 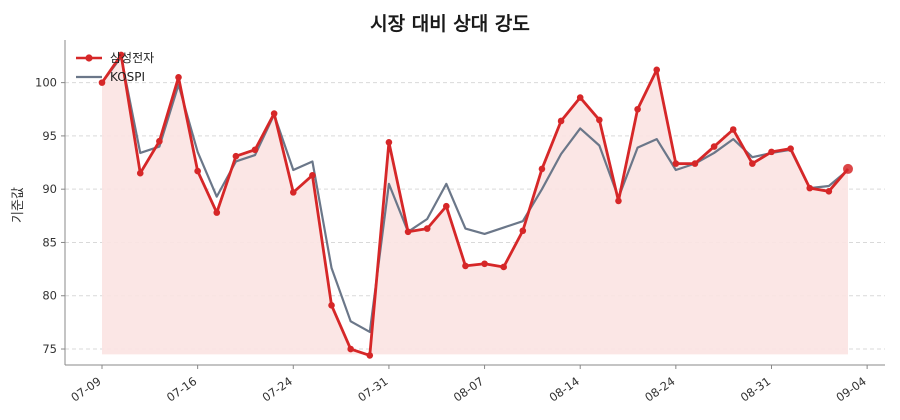 What do you see at coordinates (372, 389) in the screenshot?
I see `x-tick-label: 07-31` at bounding box center [372, 389].